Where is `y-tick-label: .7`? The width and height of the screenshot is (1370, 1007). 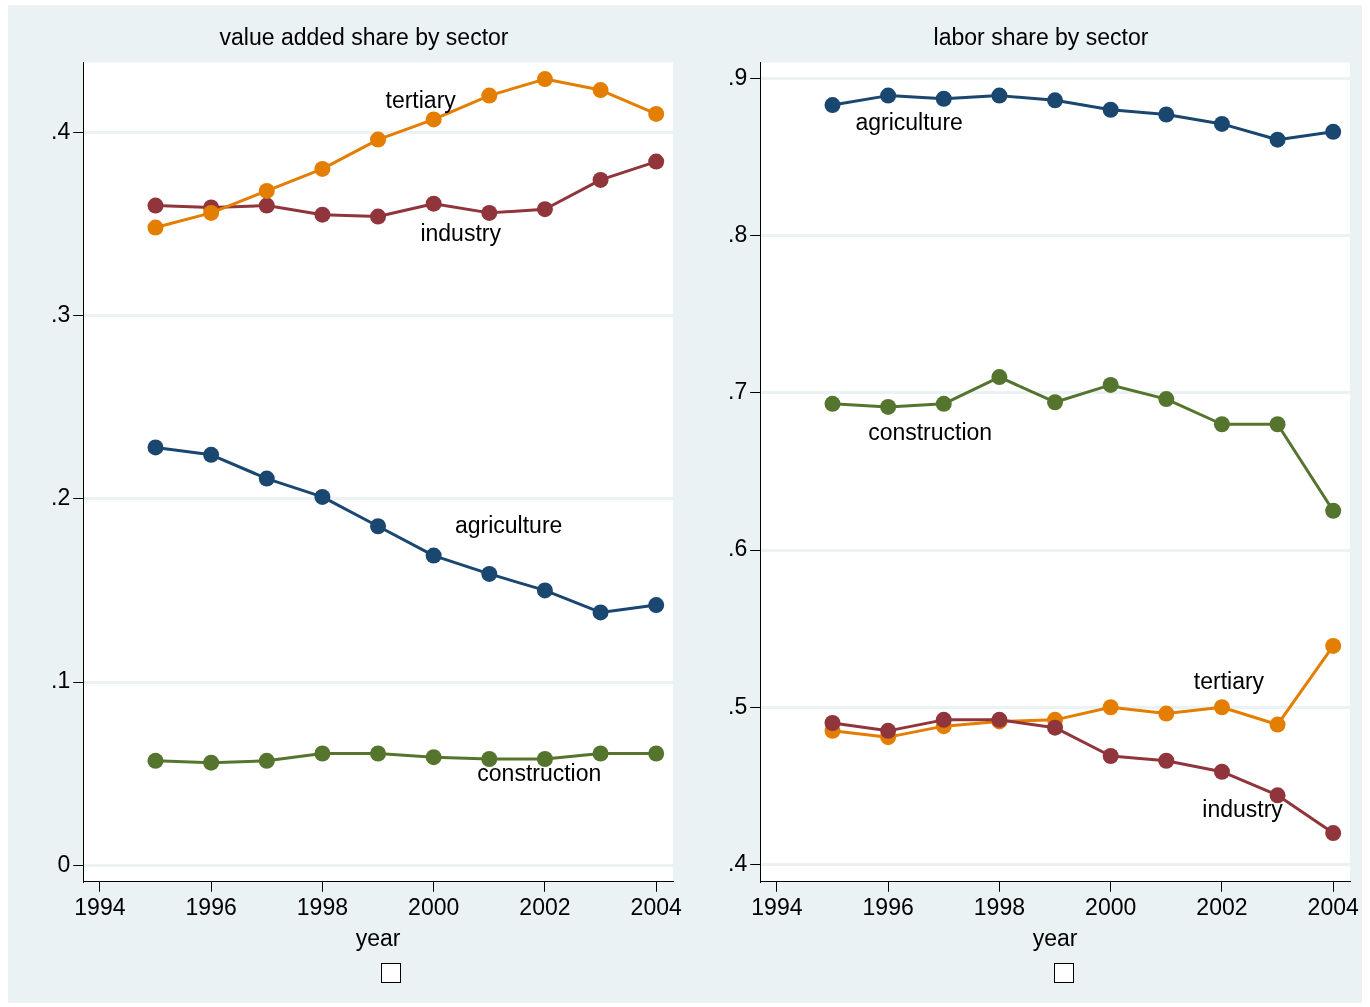
y-tick-label: .7 is located at coordinates (737, 391).